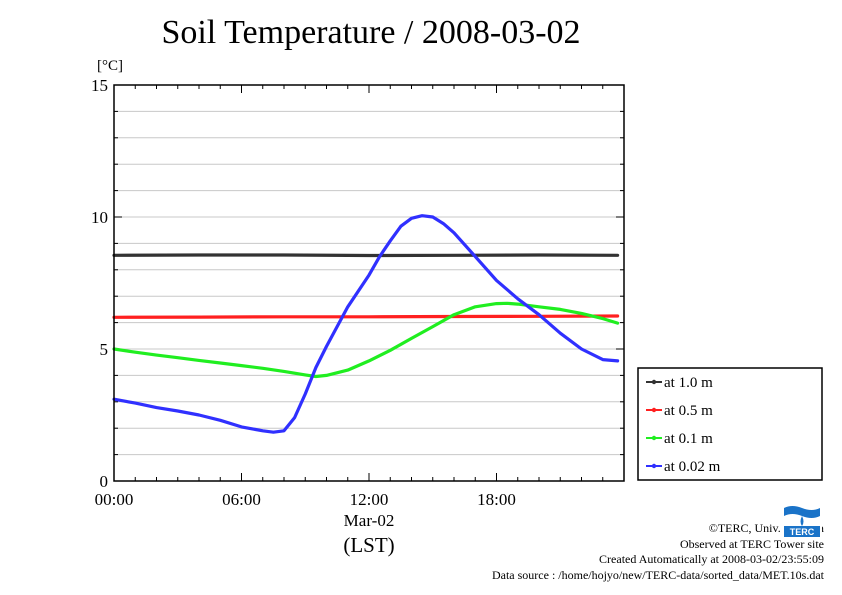  Describe the element at coordinates (99, 85) in the screenshot. I see `y-tick-label: 15` at that location.